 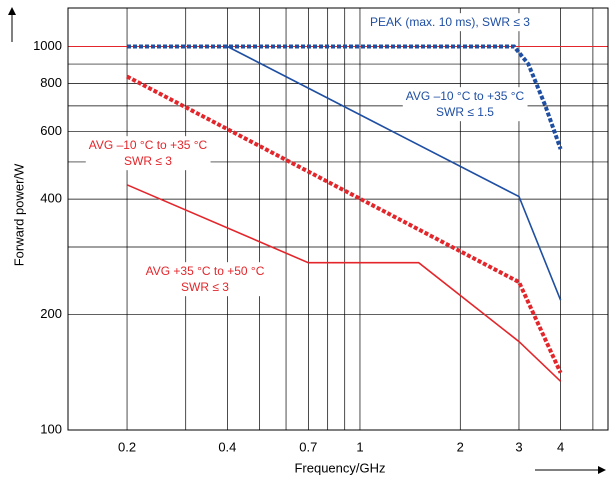 What do you see at coordinates (51, 130) in the screenshot?
I see `y-tick-label: 600` at bounding box center [51, 130].